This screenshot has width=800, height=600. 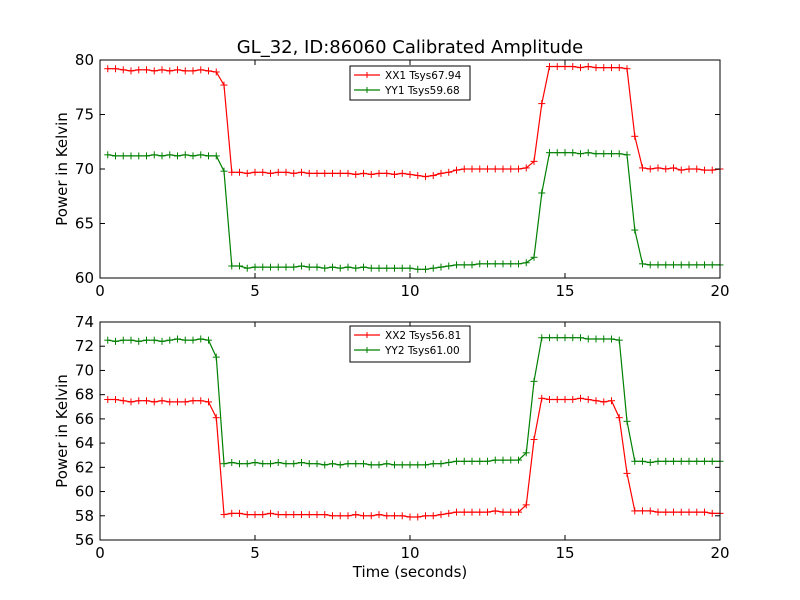 I want to click on y-tick-label: 58, so click(x=84, y=516).